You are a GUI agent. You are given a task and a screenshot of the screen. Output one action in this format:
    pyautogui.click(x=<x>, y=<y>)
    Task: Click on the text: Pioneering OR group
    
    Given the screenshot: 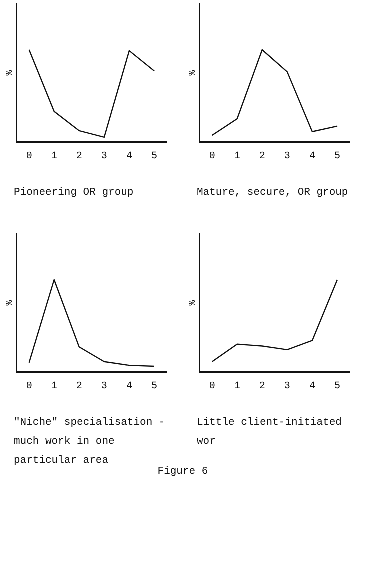 What is the action you would take?
    pyautogui.click(x=74, y=193)
    